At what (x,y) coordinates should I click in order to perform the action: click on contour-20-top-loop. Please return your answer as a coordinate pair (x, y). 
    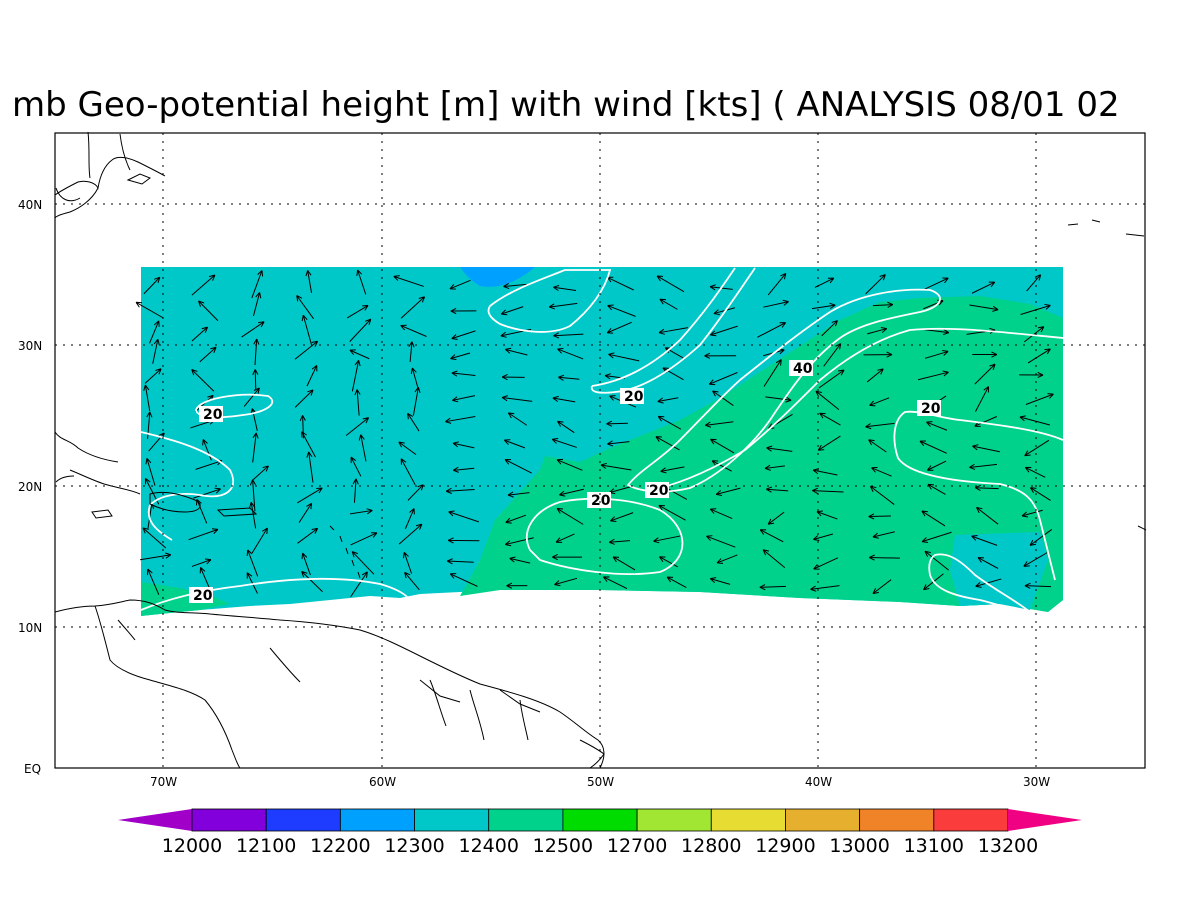
    Looking at the image, I should click on (549, 301).